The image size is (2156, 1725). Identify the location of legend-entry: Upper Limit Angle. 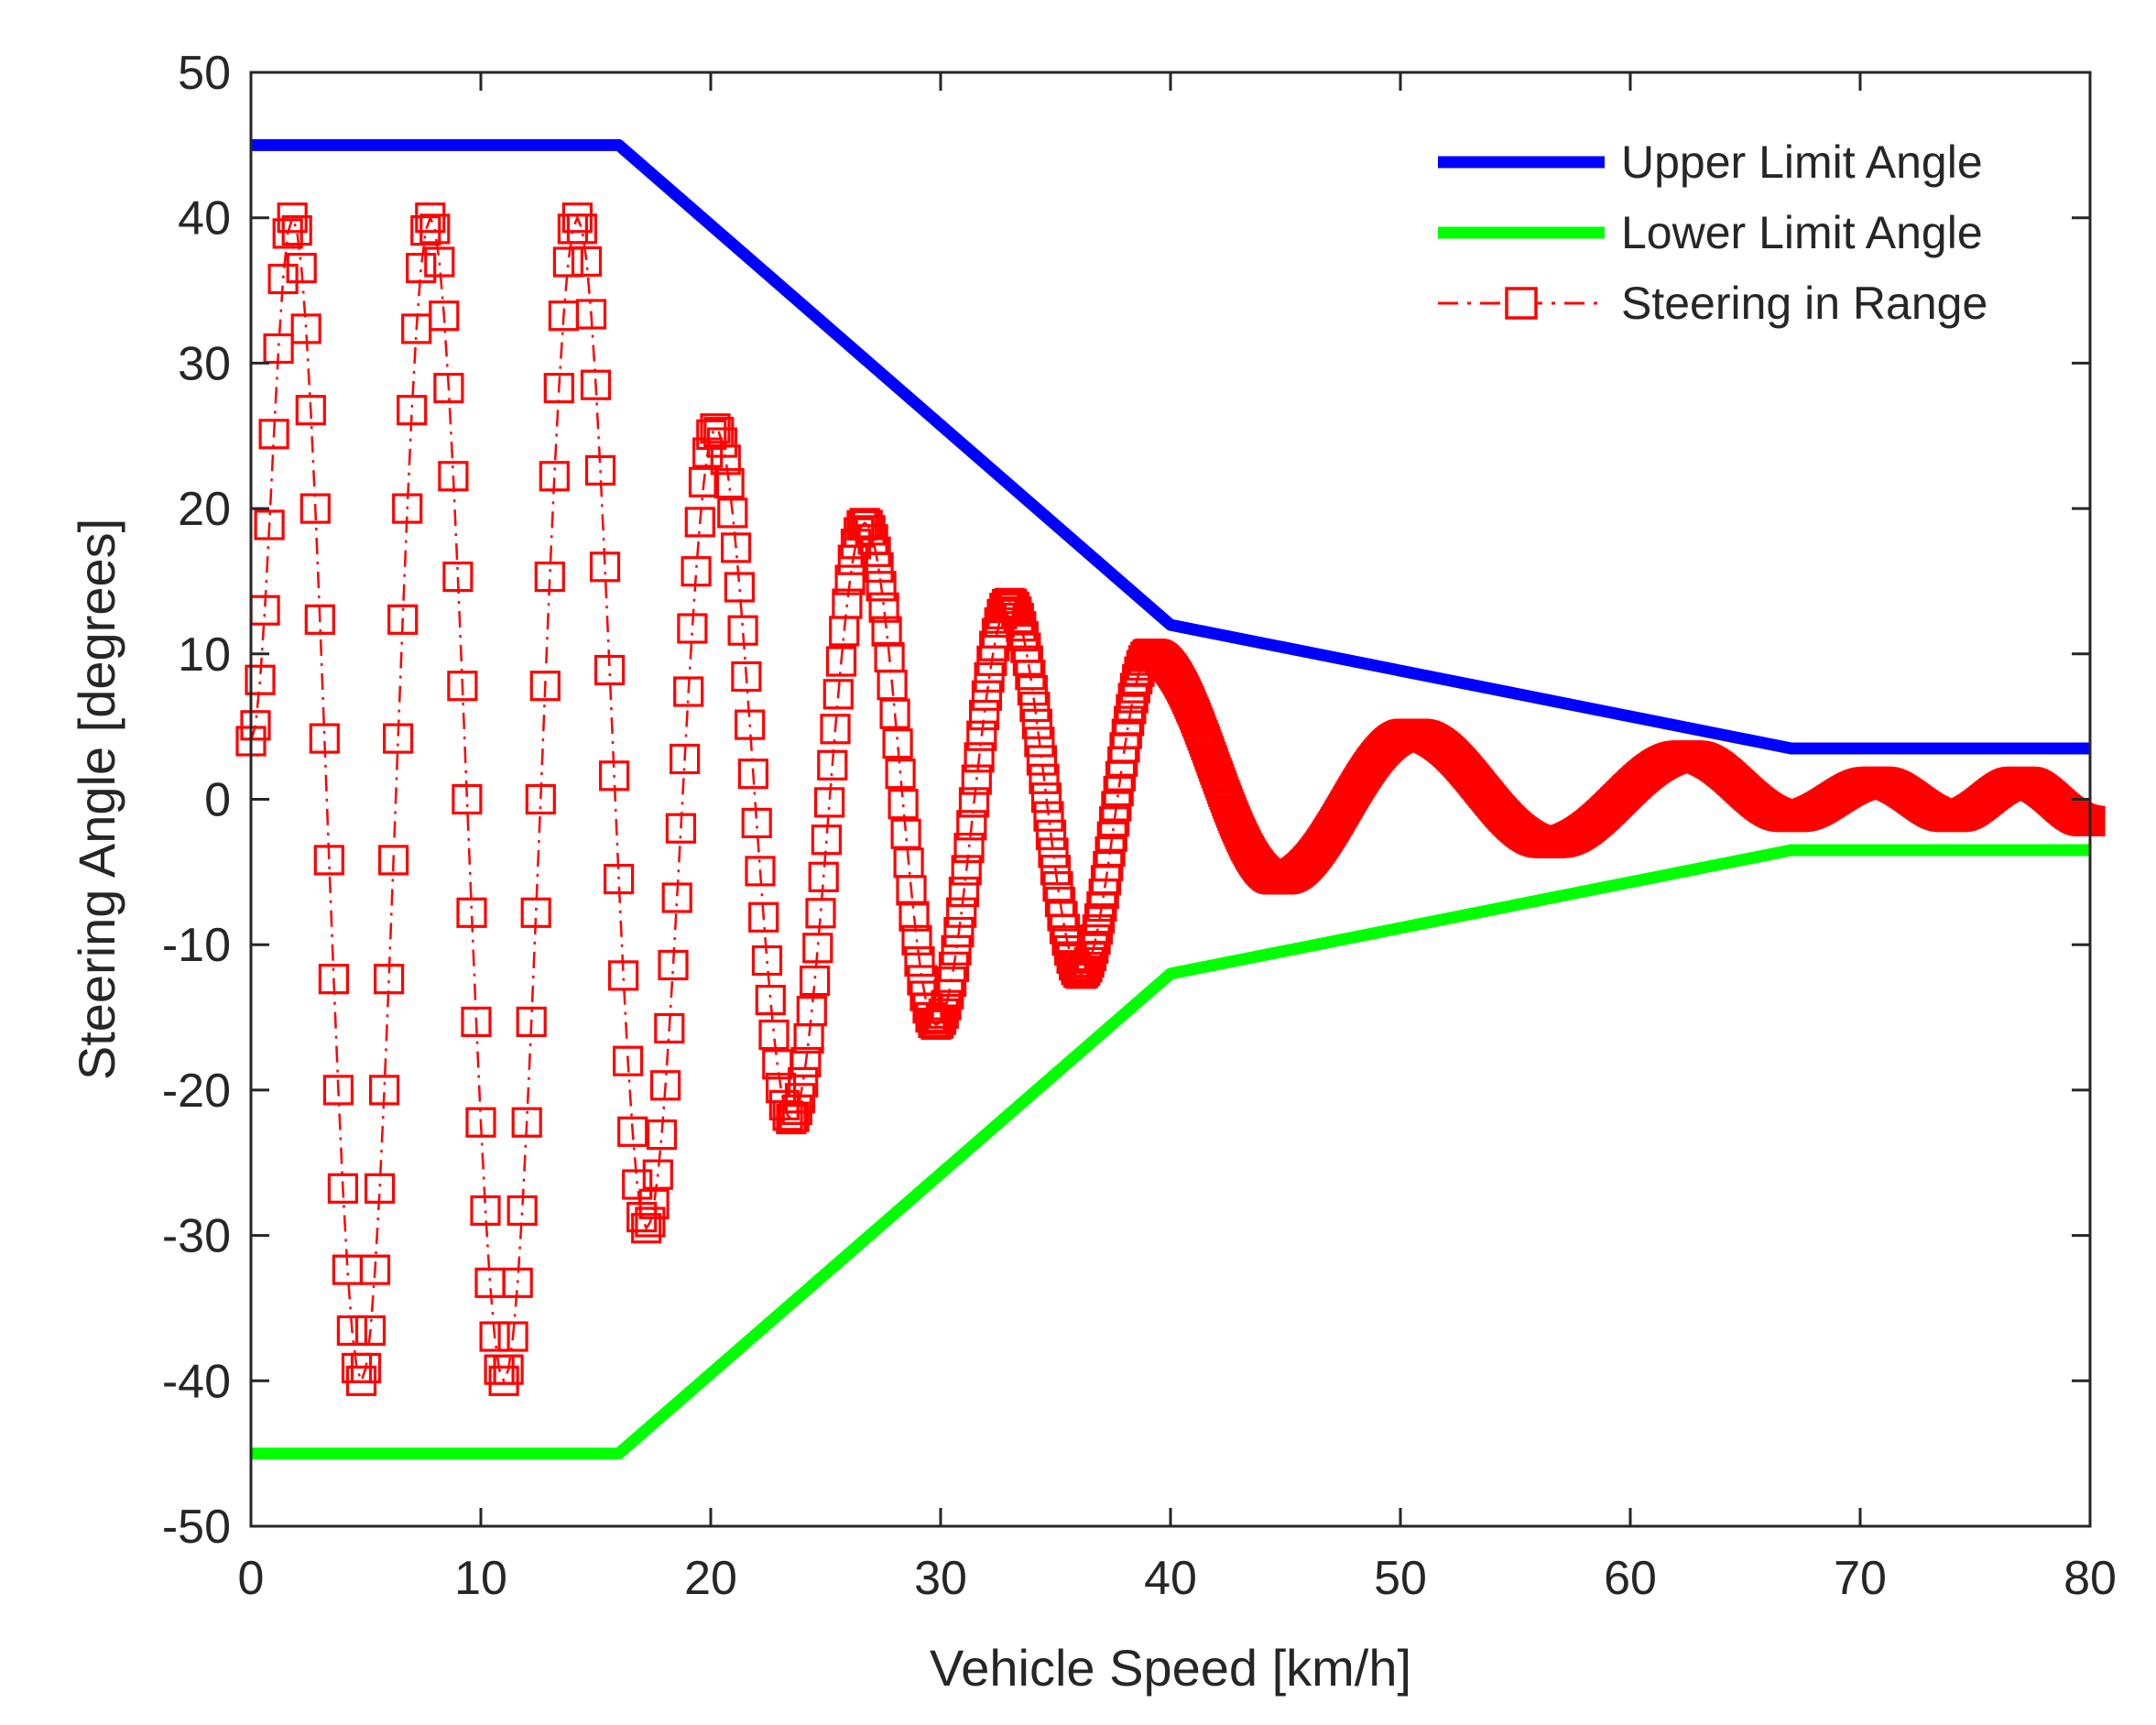
(1710, 162).